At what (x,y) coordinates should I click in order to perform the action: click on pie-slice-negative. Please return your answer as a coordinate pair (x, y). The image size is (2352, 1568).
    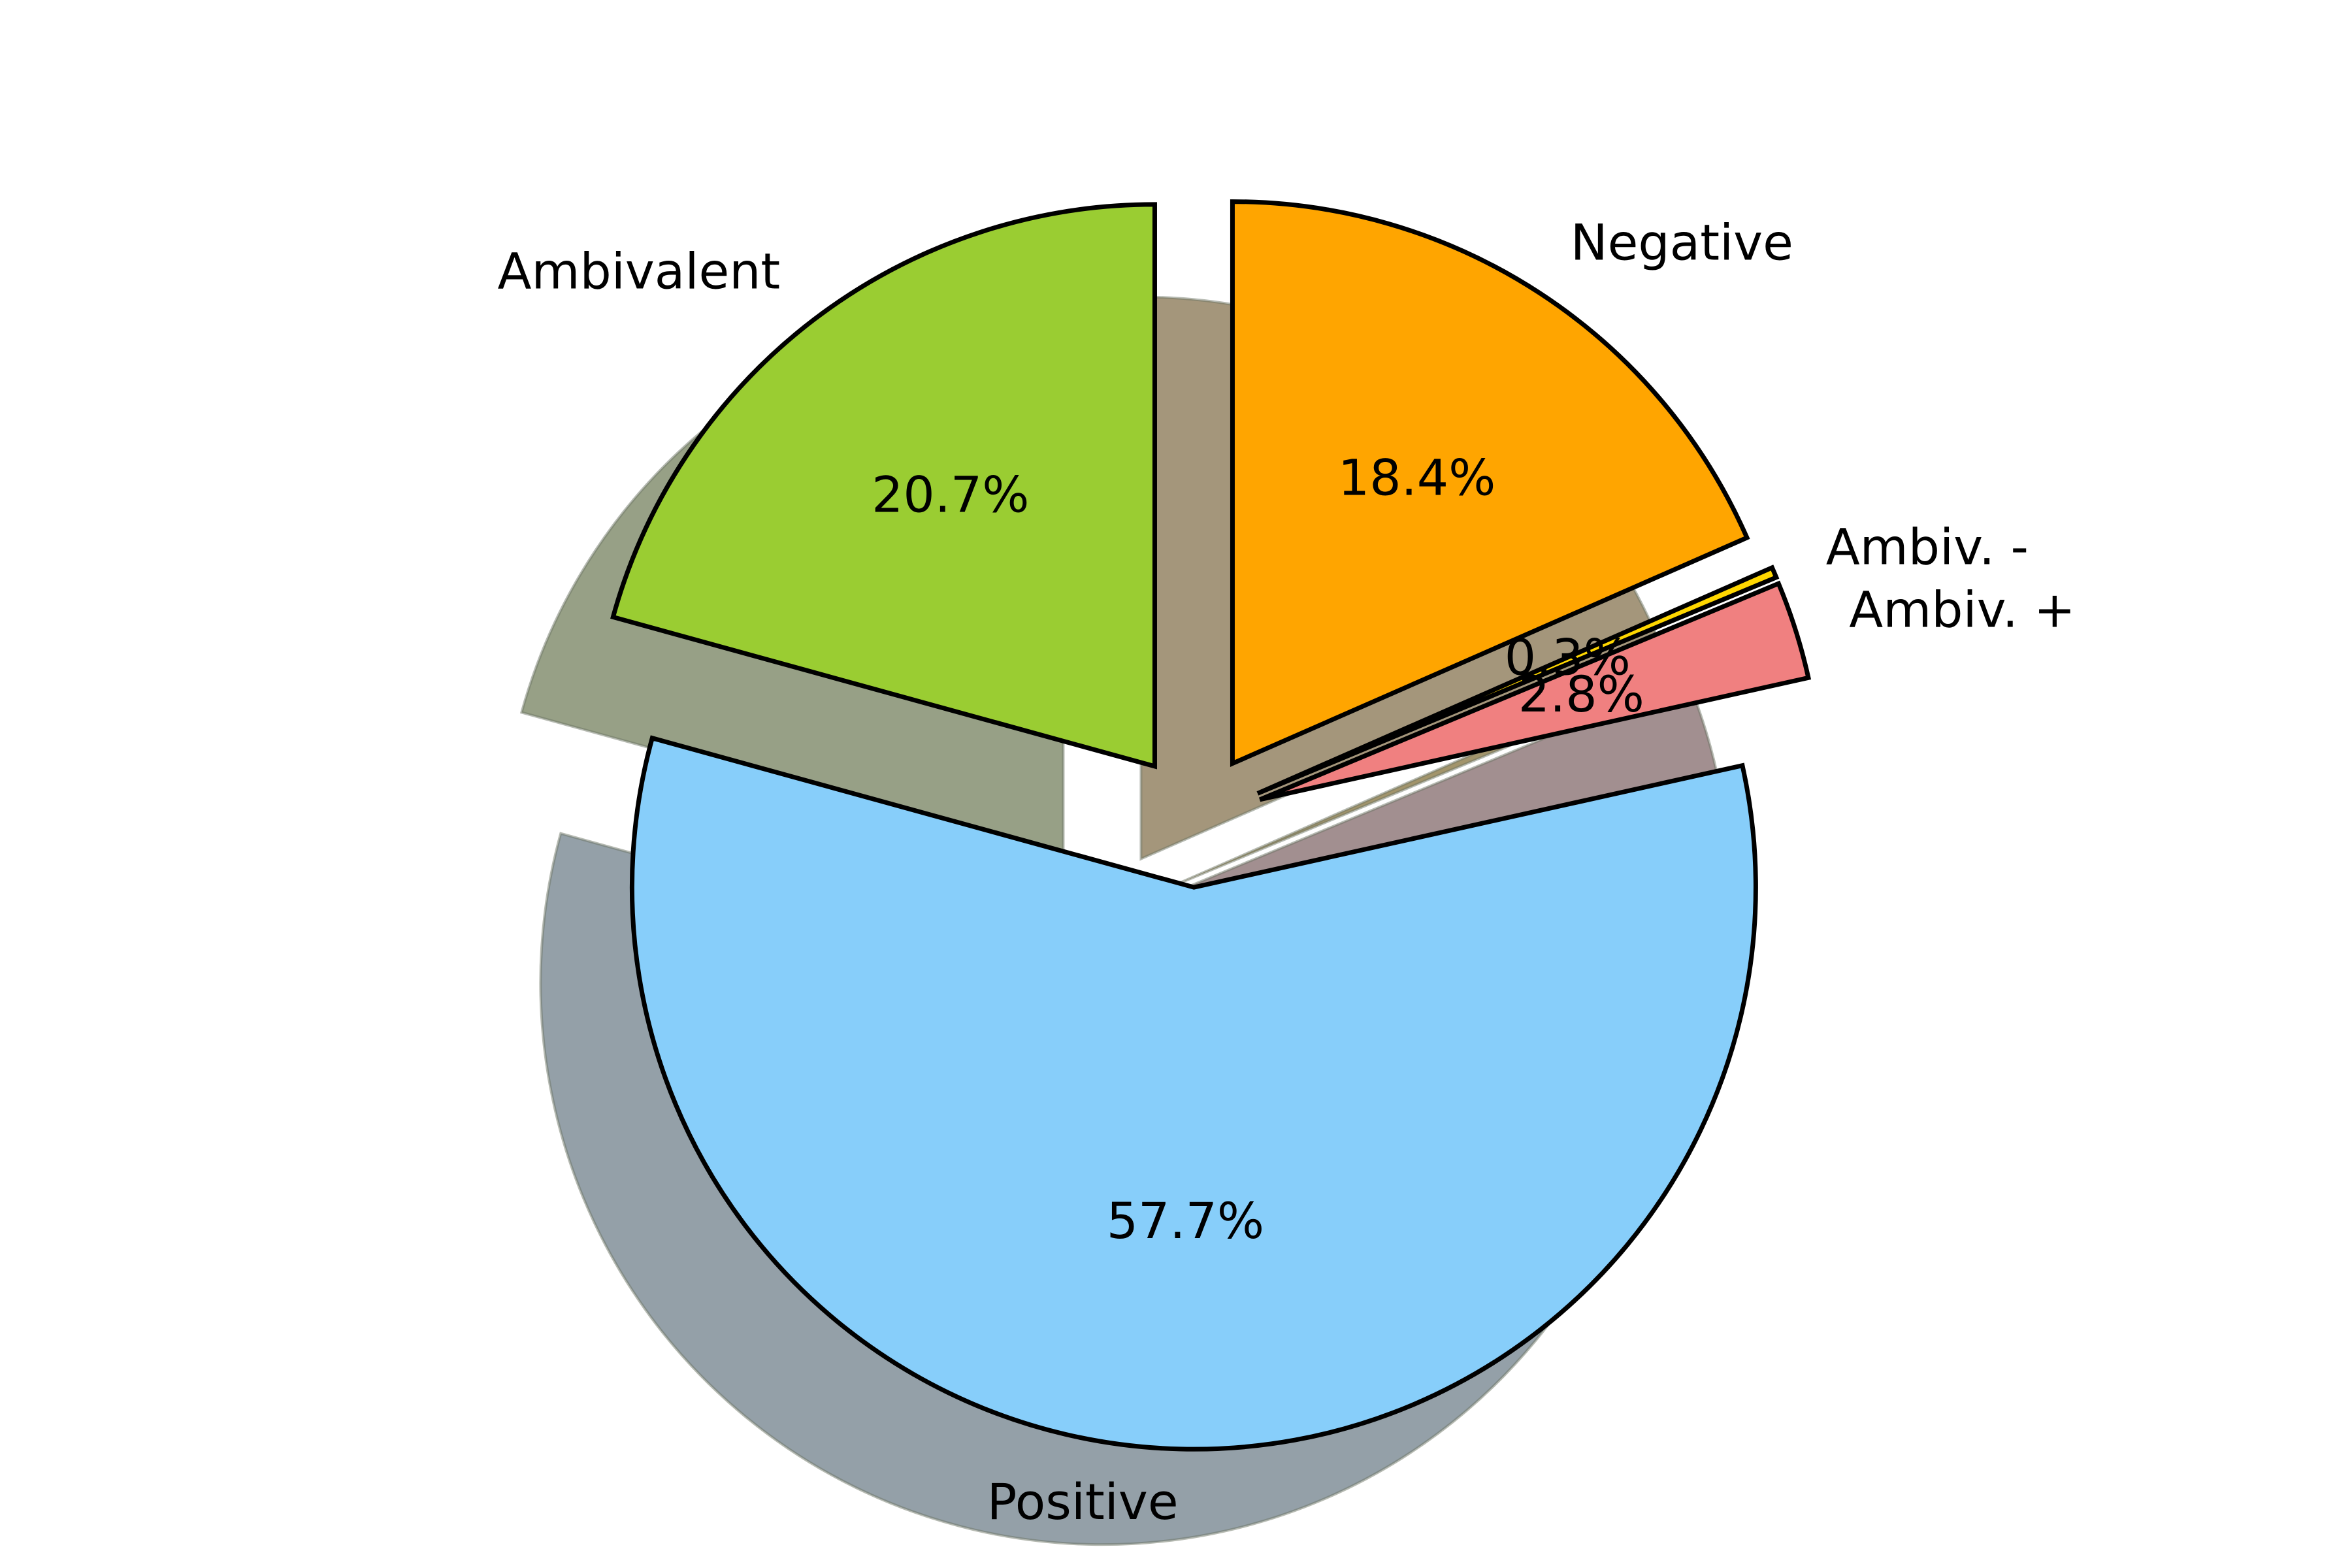
    Looking at the image, I should click on (1490, 483).